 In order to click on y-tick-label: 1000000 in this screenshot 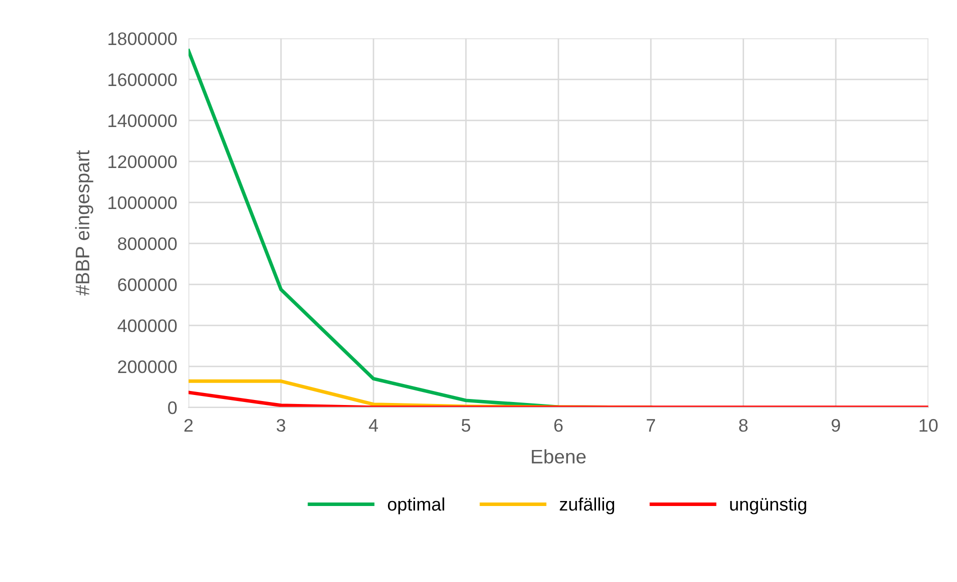, I will do `click(142, 203)`.